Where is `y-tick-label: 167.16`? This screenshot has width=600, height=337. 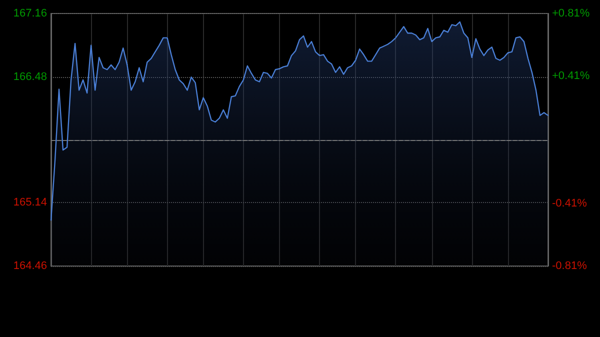 y-tick-label: 167.16 is located at coordinates (30, 14).